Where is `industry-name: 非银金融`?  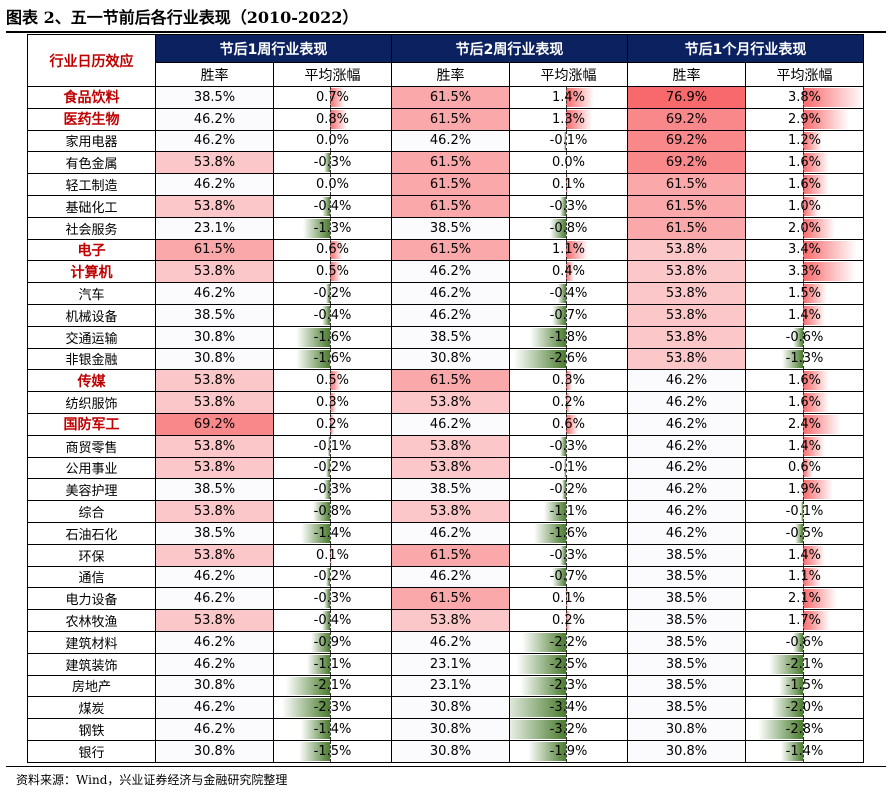 industry-name: 非银金融 is located at coordinates (91, 359).